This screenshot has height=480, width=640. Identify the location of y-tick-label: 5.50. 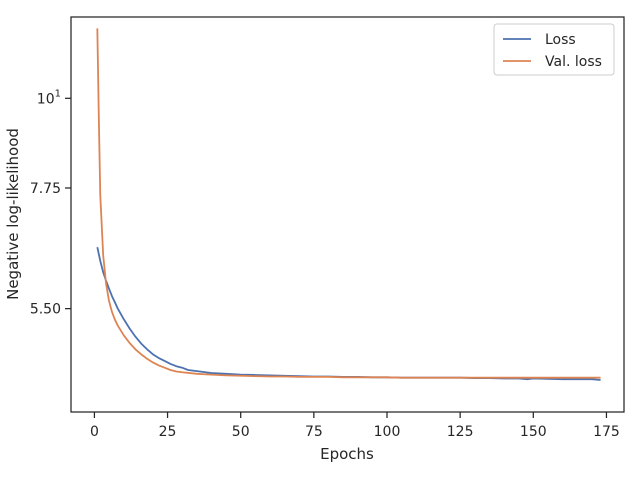
(45, 310).